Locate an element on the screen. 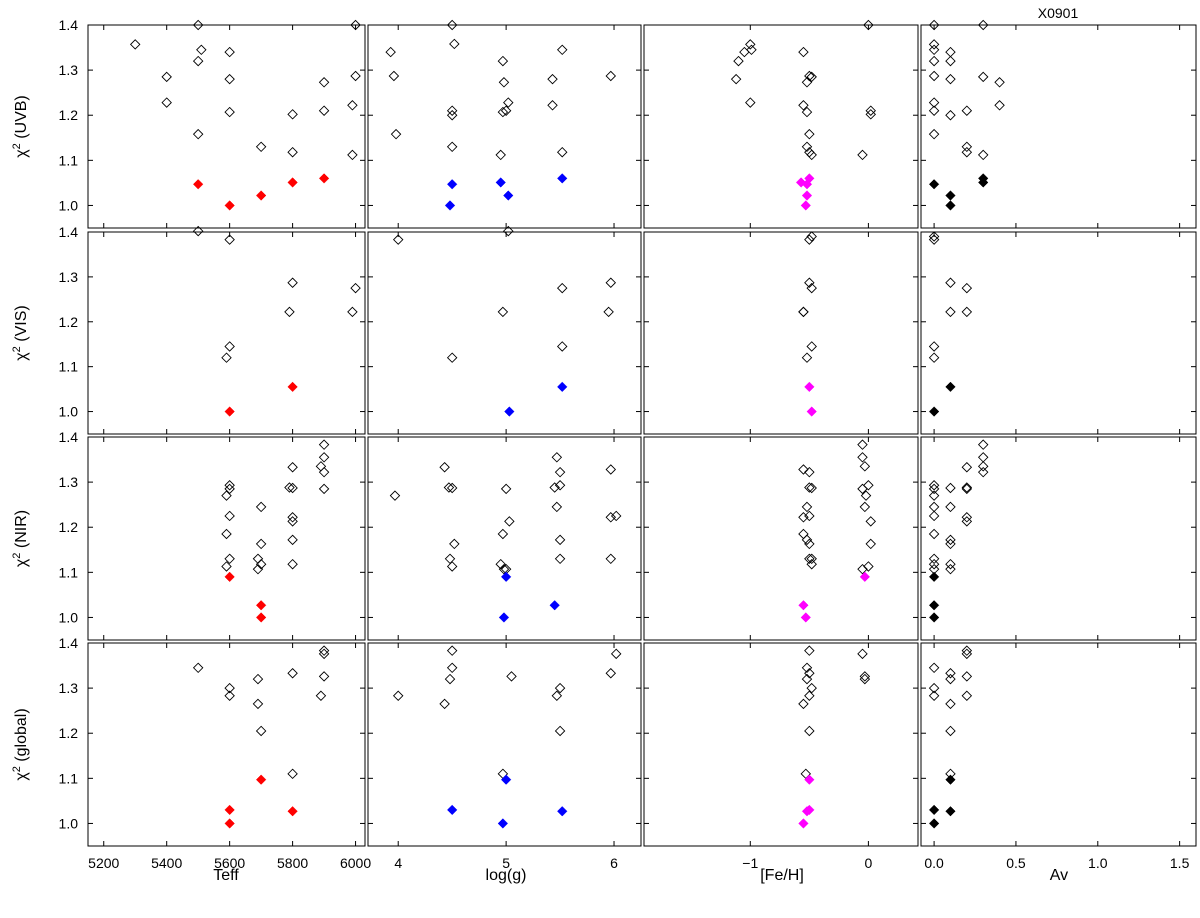 The width and height of the screenshot is (1200, 918). x-axis-label-feh: [Fe/H] is located at coordinates (782, 875).